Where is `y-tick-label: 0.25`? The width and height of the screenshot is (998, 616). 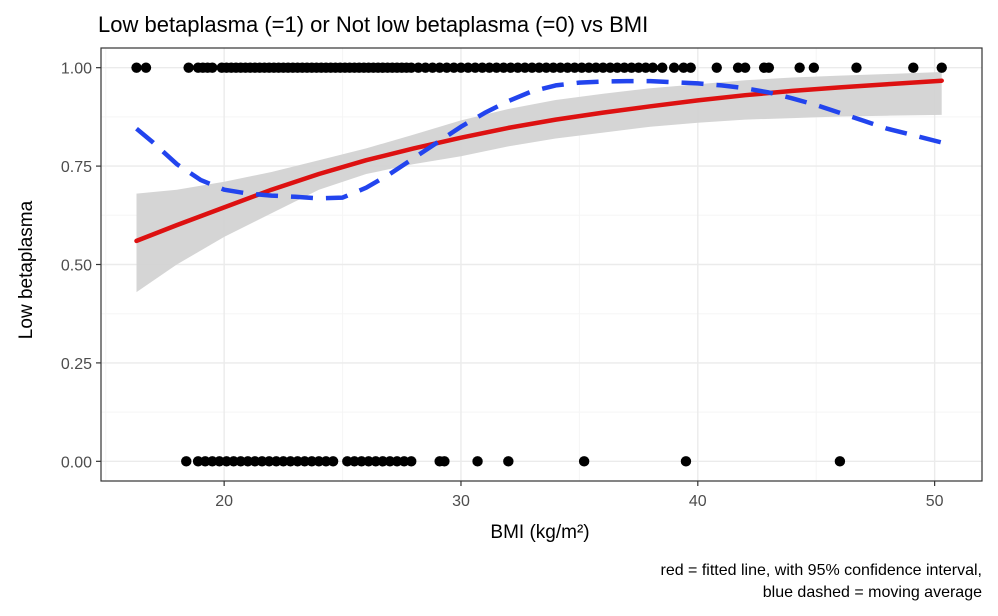 y-tick-label: 0.25 is located at coordinates (76, 364).